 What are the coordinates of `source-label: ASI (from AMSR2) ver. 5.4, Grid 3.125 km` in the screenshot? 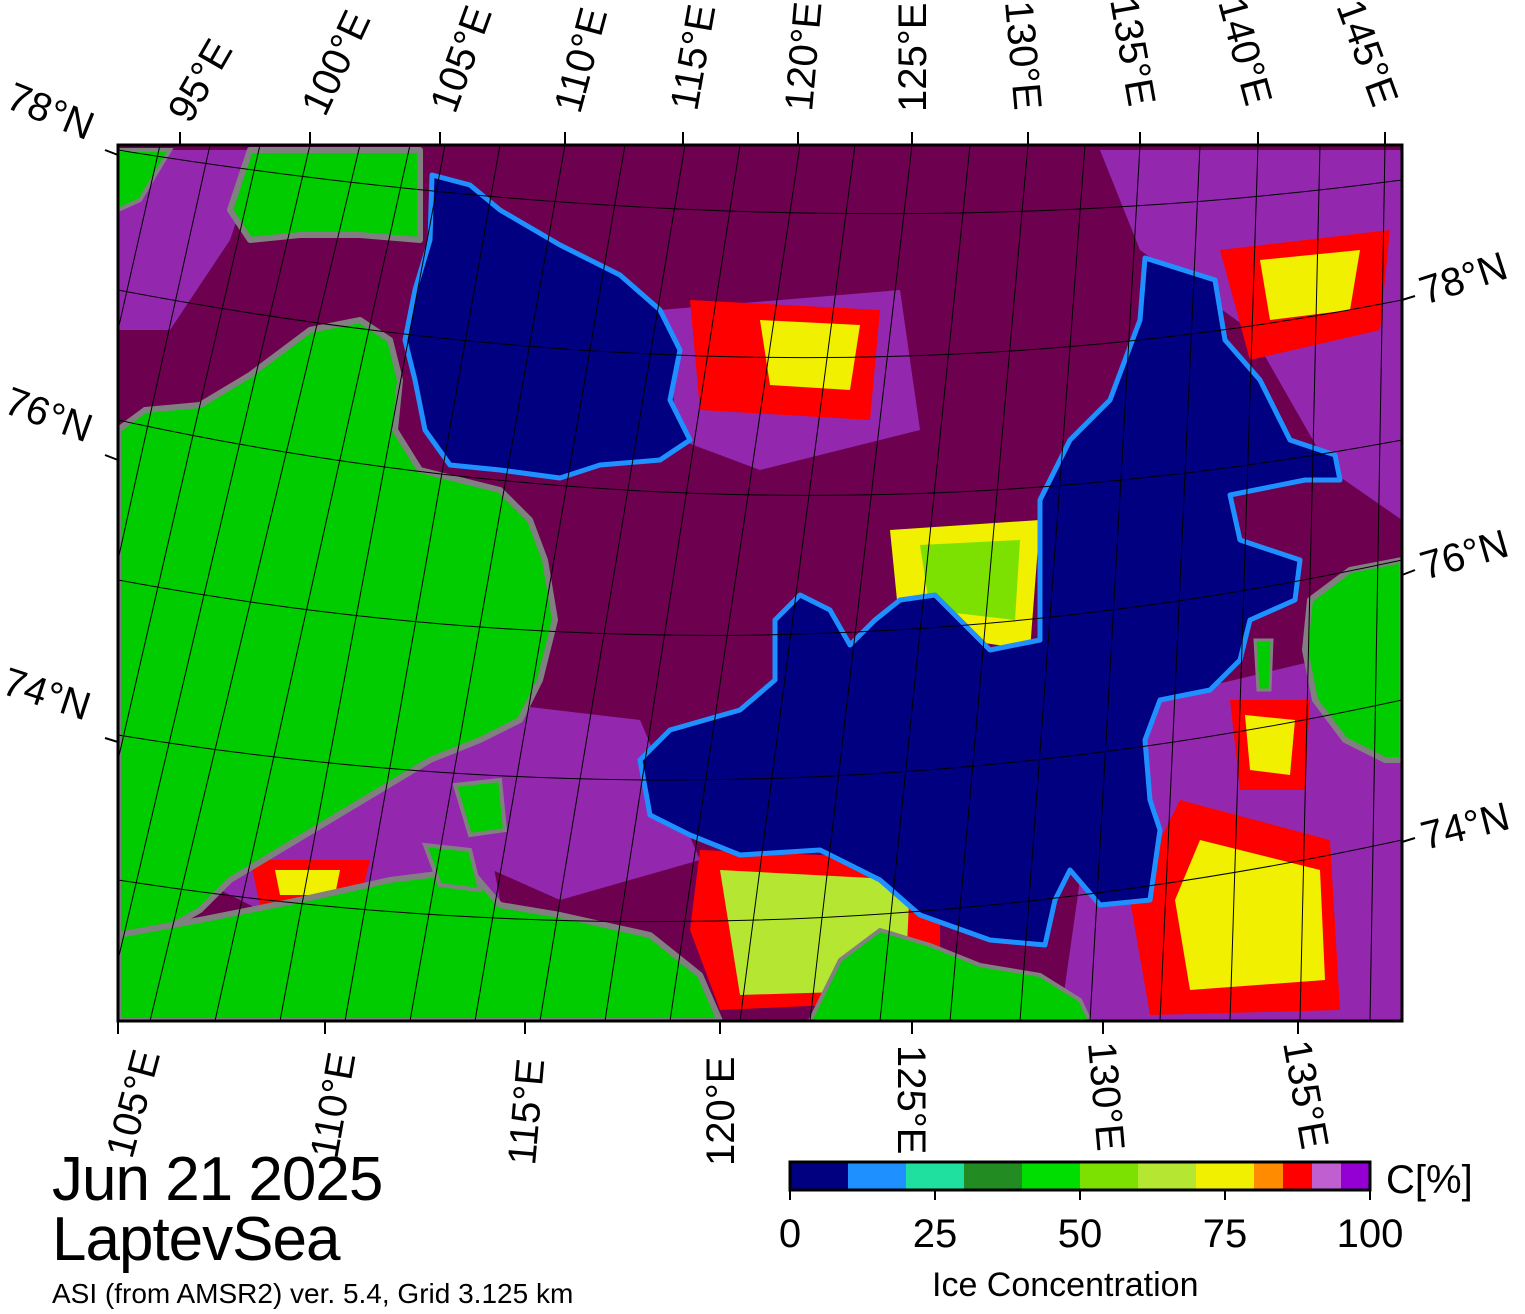 It's located at (313, 1293).